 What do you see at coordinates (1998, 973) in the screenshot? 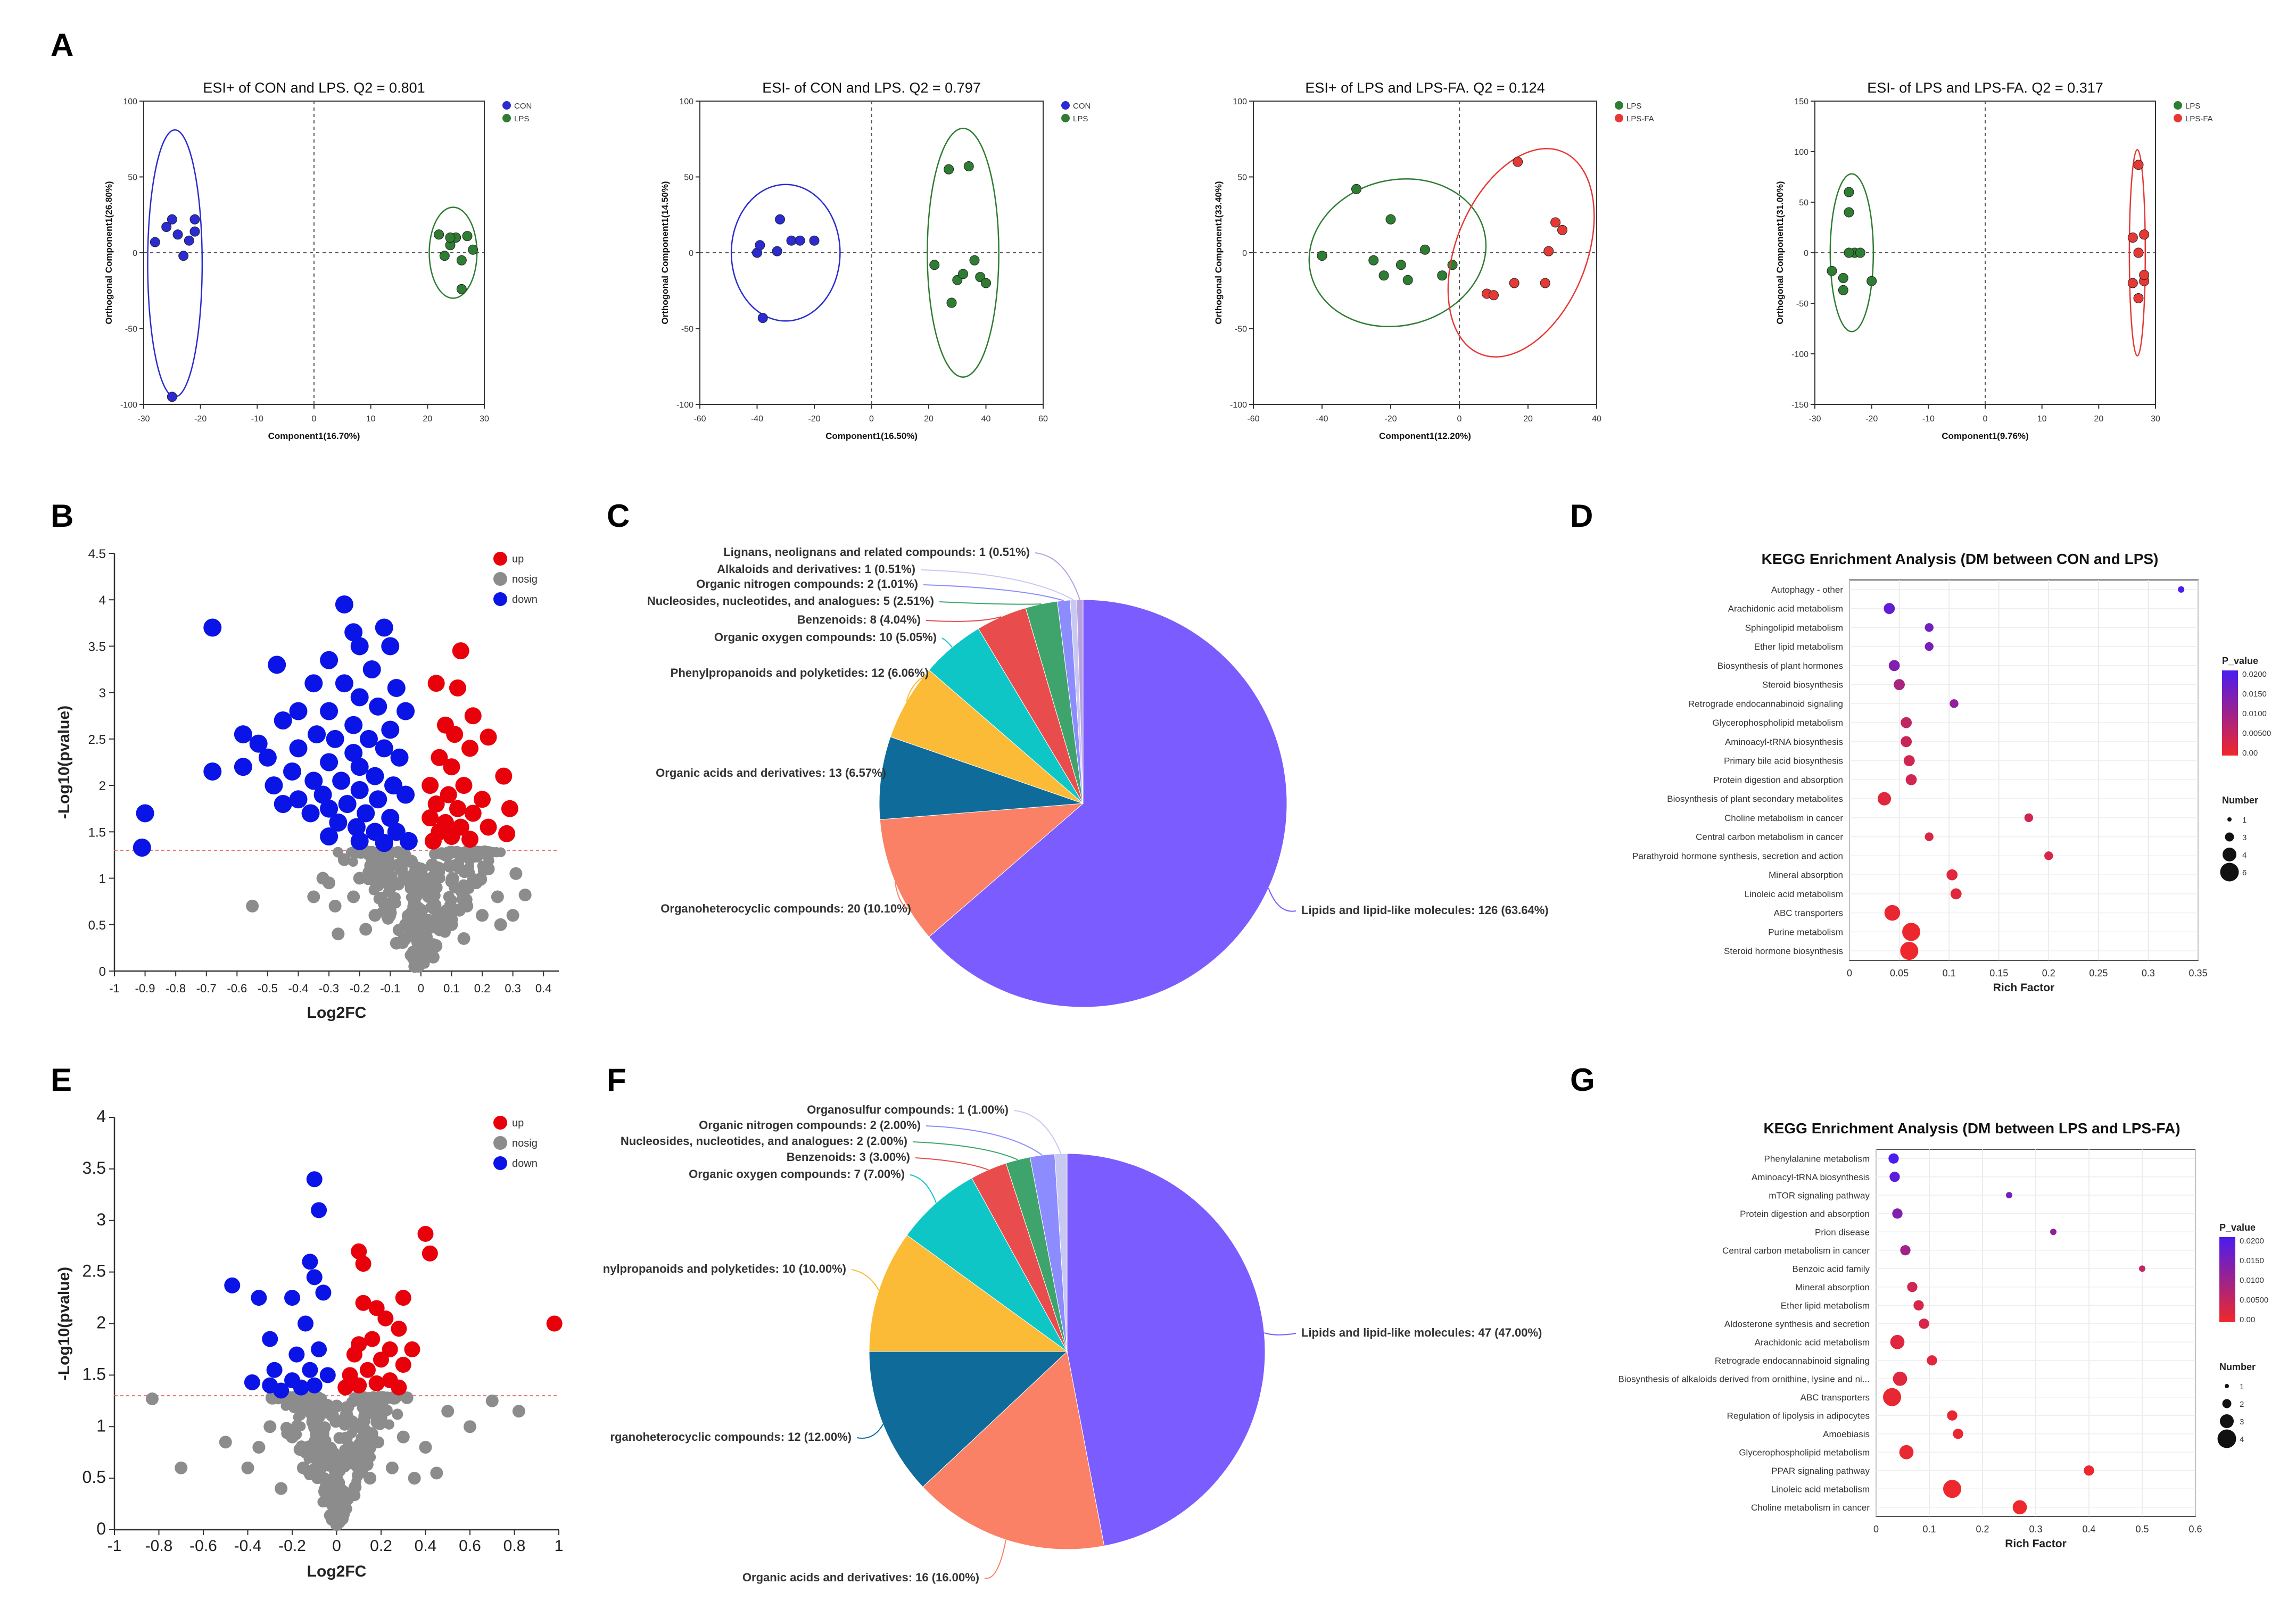
I see `x-tick-label: 0.15` at bounding box center [1998, 973].